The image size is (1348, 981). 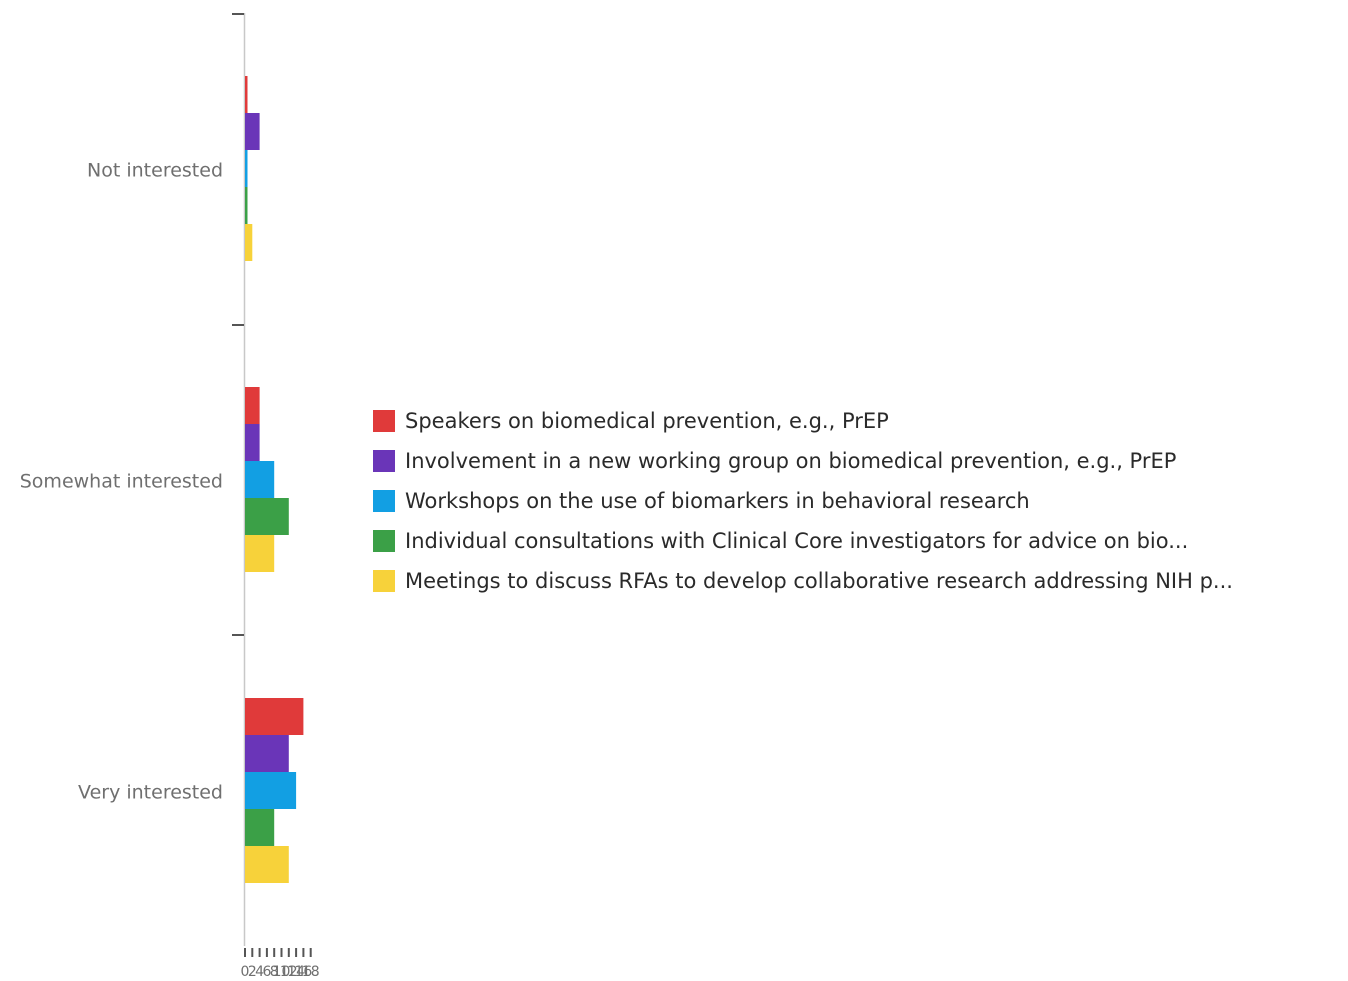 I want to click on x-tick-label: 10, so click(x=282, y=972).